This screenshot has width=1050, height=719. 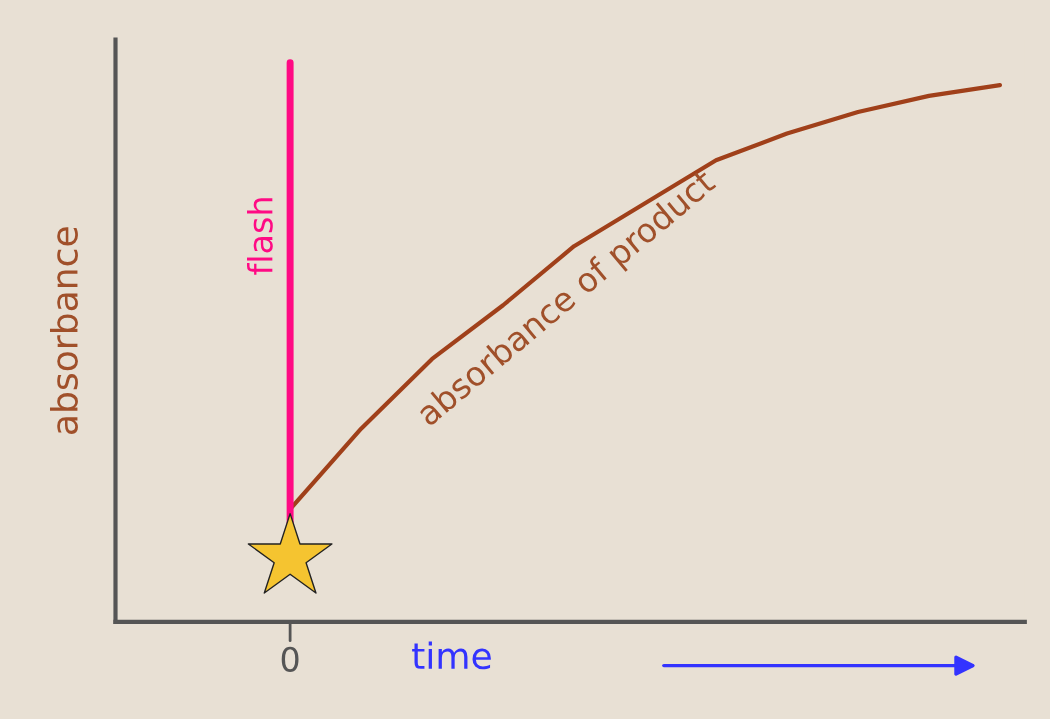 What do you see at coordinates (290, 659) in the screenshot?
I see `text: 0` at bounding box center [290, 659].